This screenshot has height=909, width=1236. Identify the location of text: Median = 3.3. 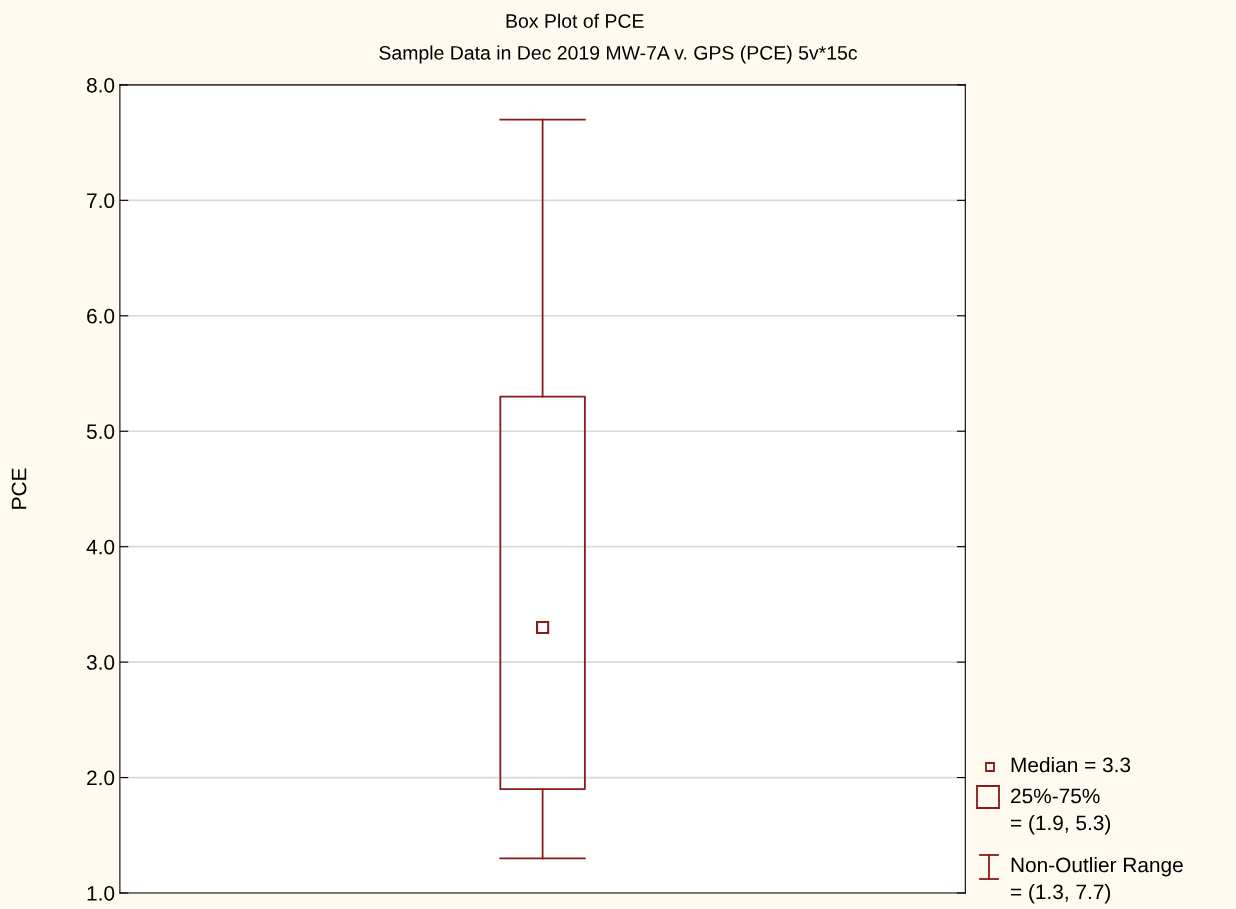
(1071, 765).